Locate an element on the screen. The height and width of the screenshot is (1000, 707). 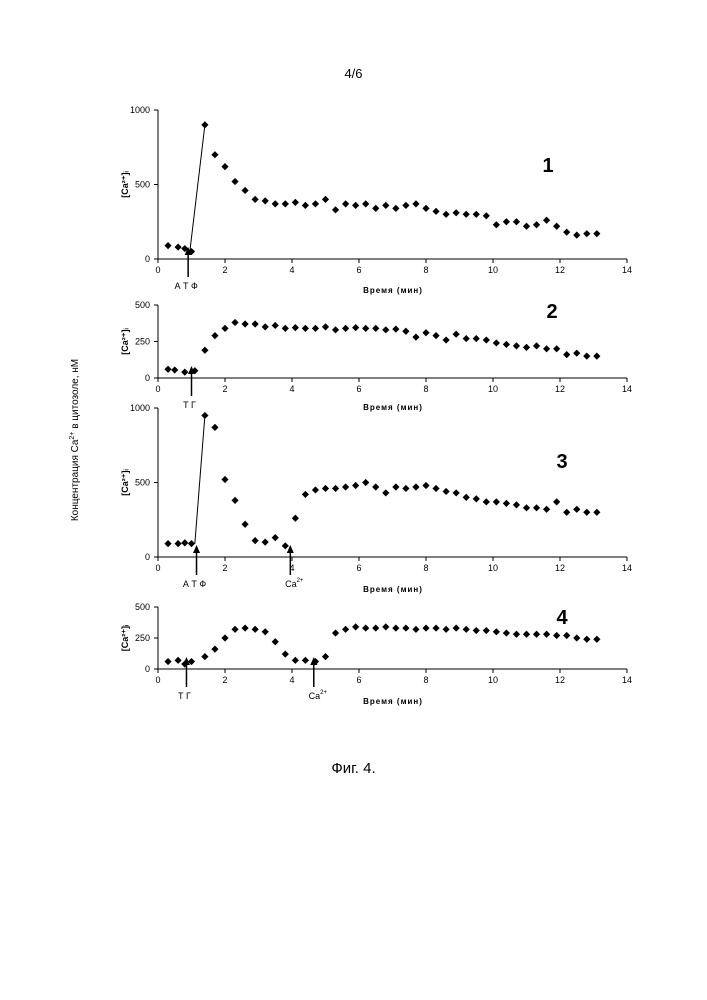
event-marker-sup: 2+ is located at coordinates (323, 693).